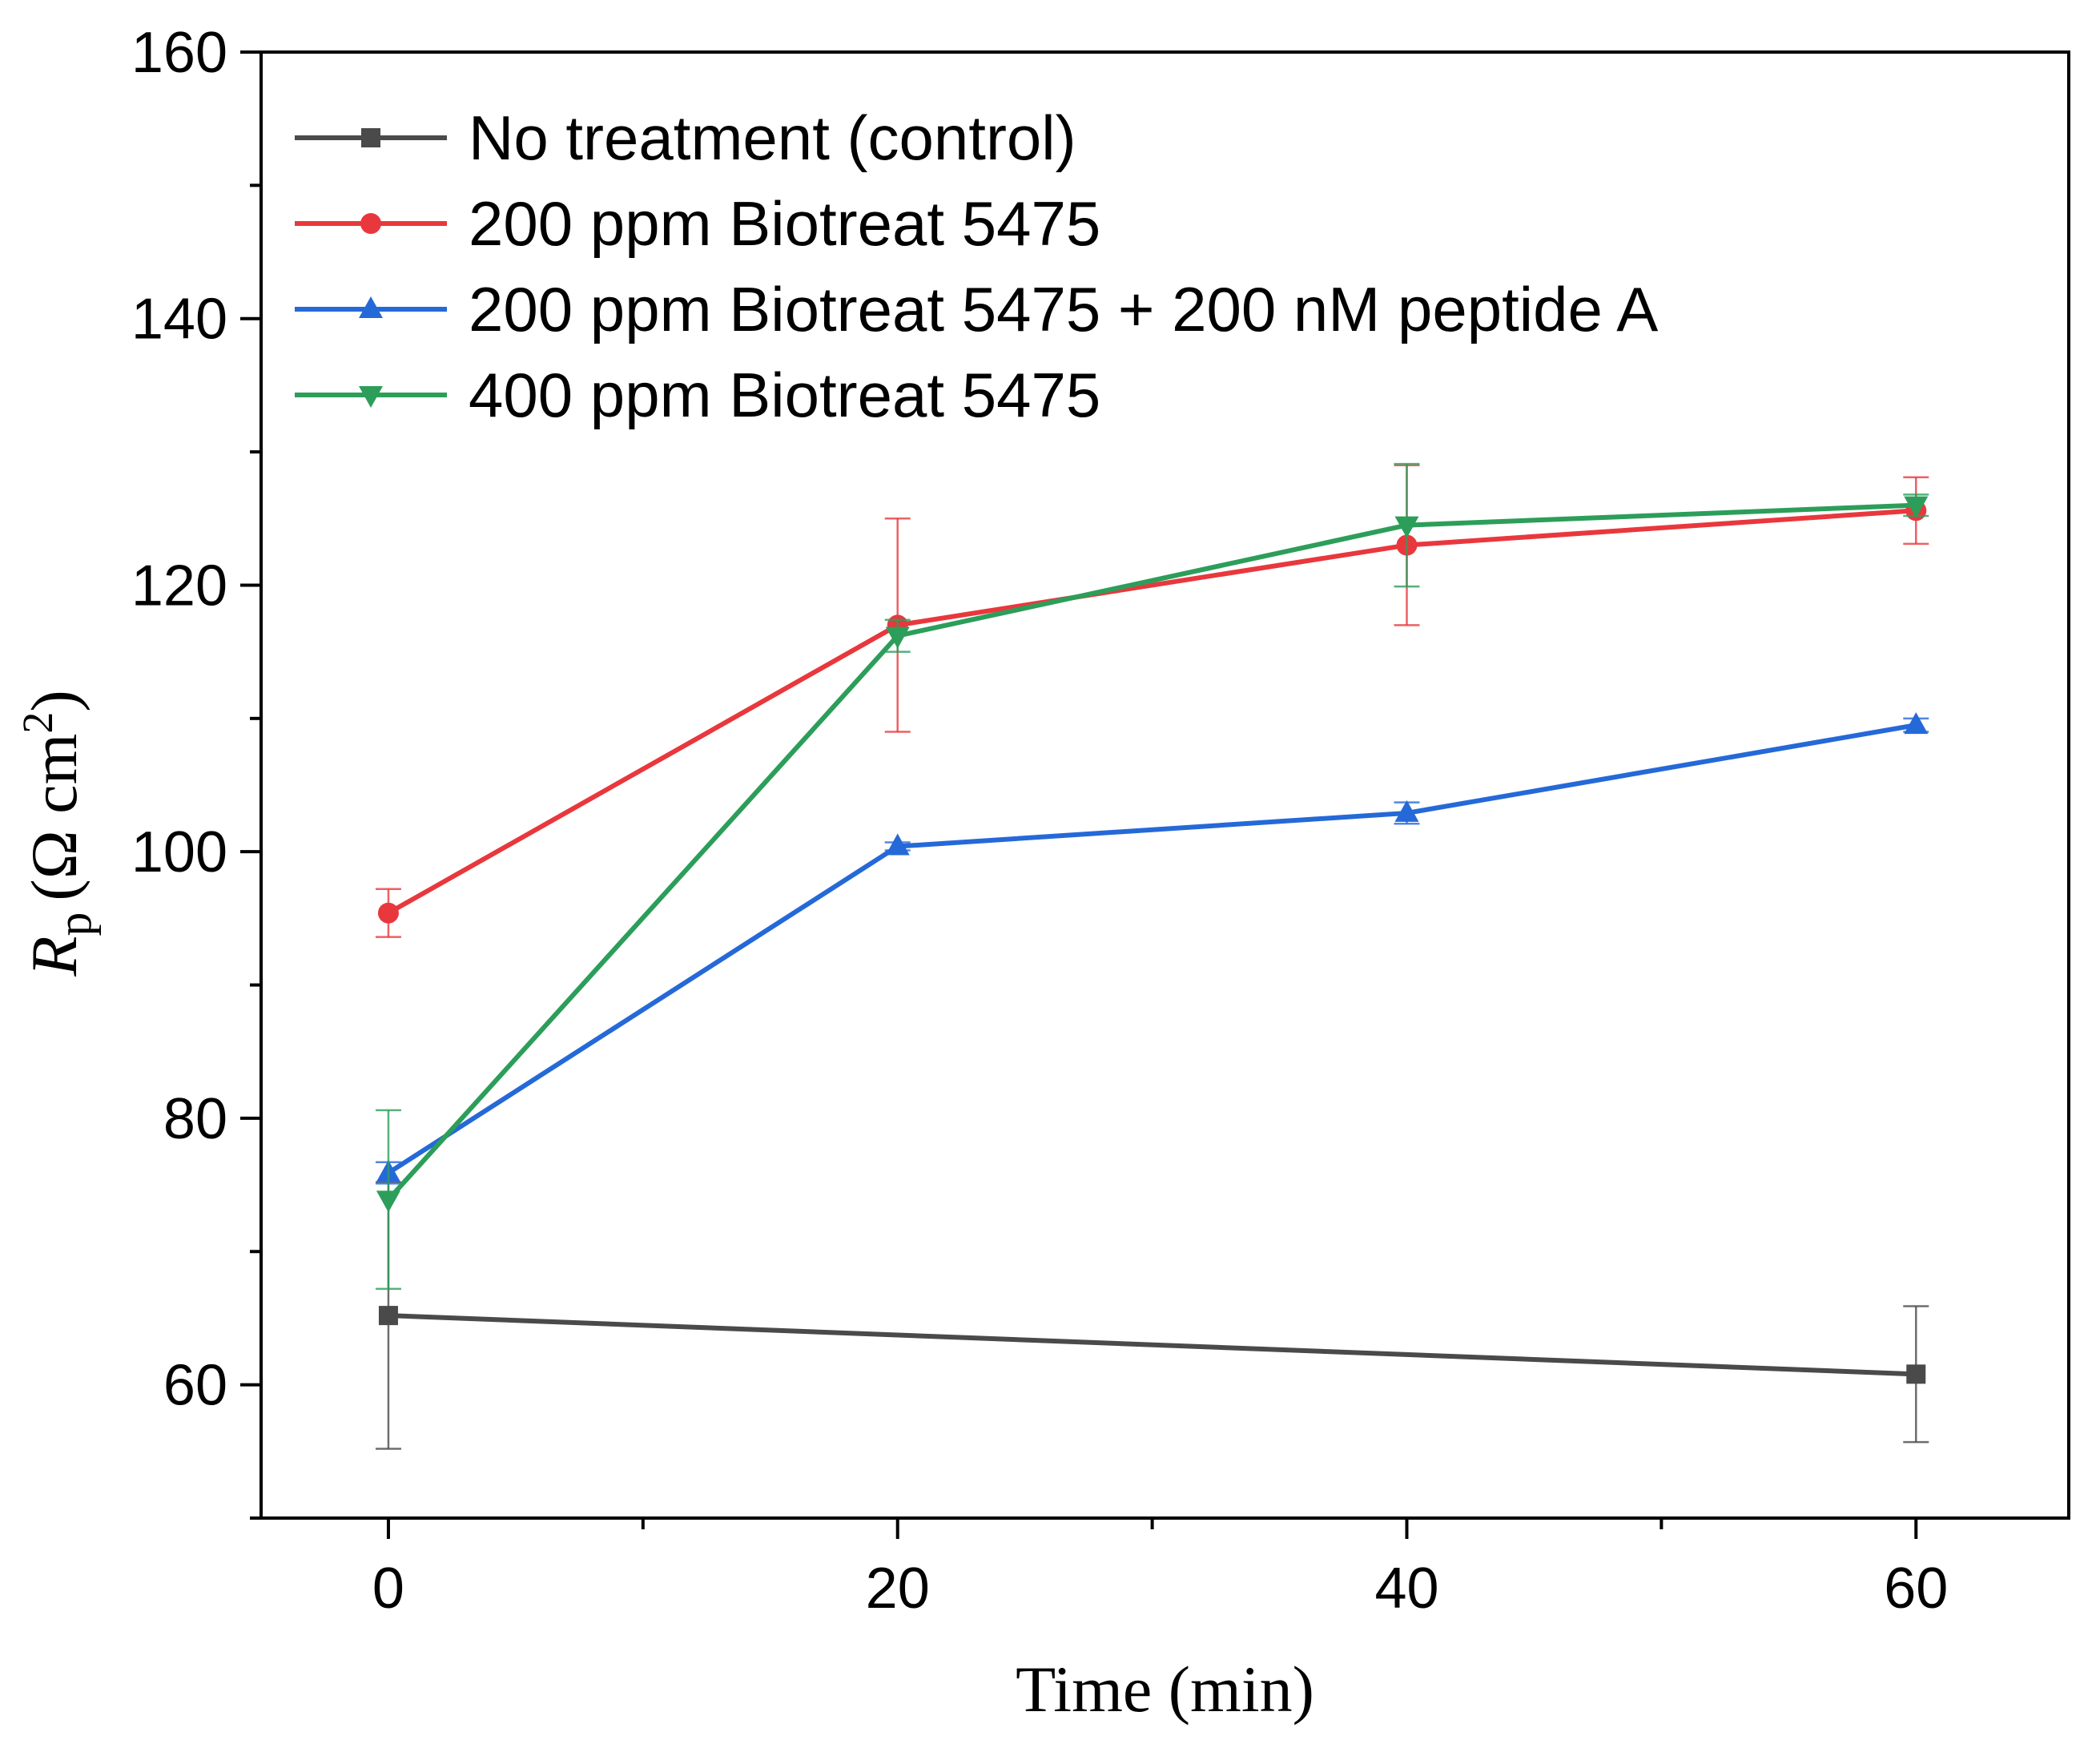 The image size is (2100, 1748). What do you see at coordinates (74, 924) in the screenshot?
I see `y-axis-subscript: p` at bounding box center [74, 924].